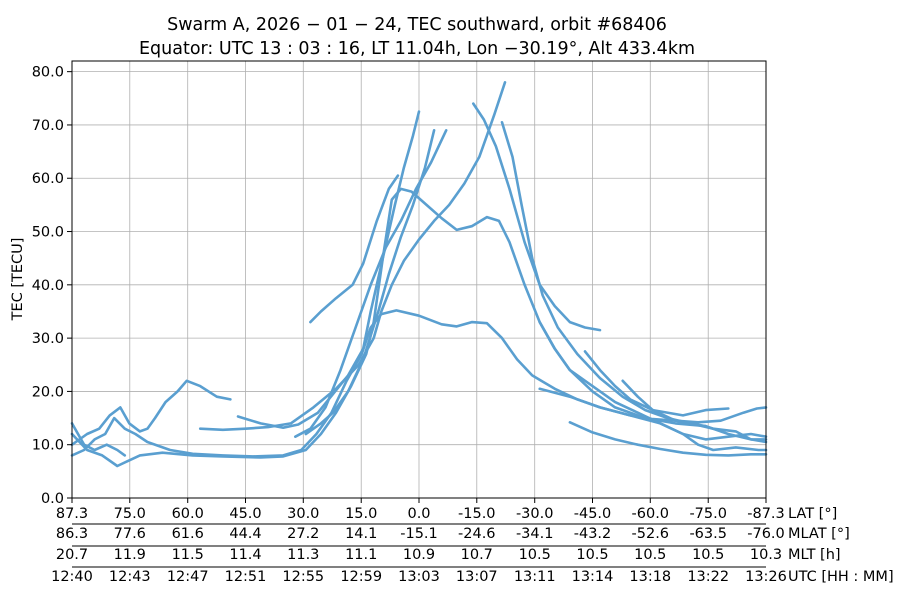  What do you see at coordinates (130, 514) in the screenshot?
I see `x-tick-label: 75.0` at bounding box center [130, 514].